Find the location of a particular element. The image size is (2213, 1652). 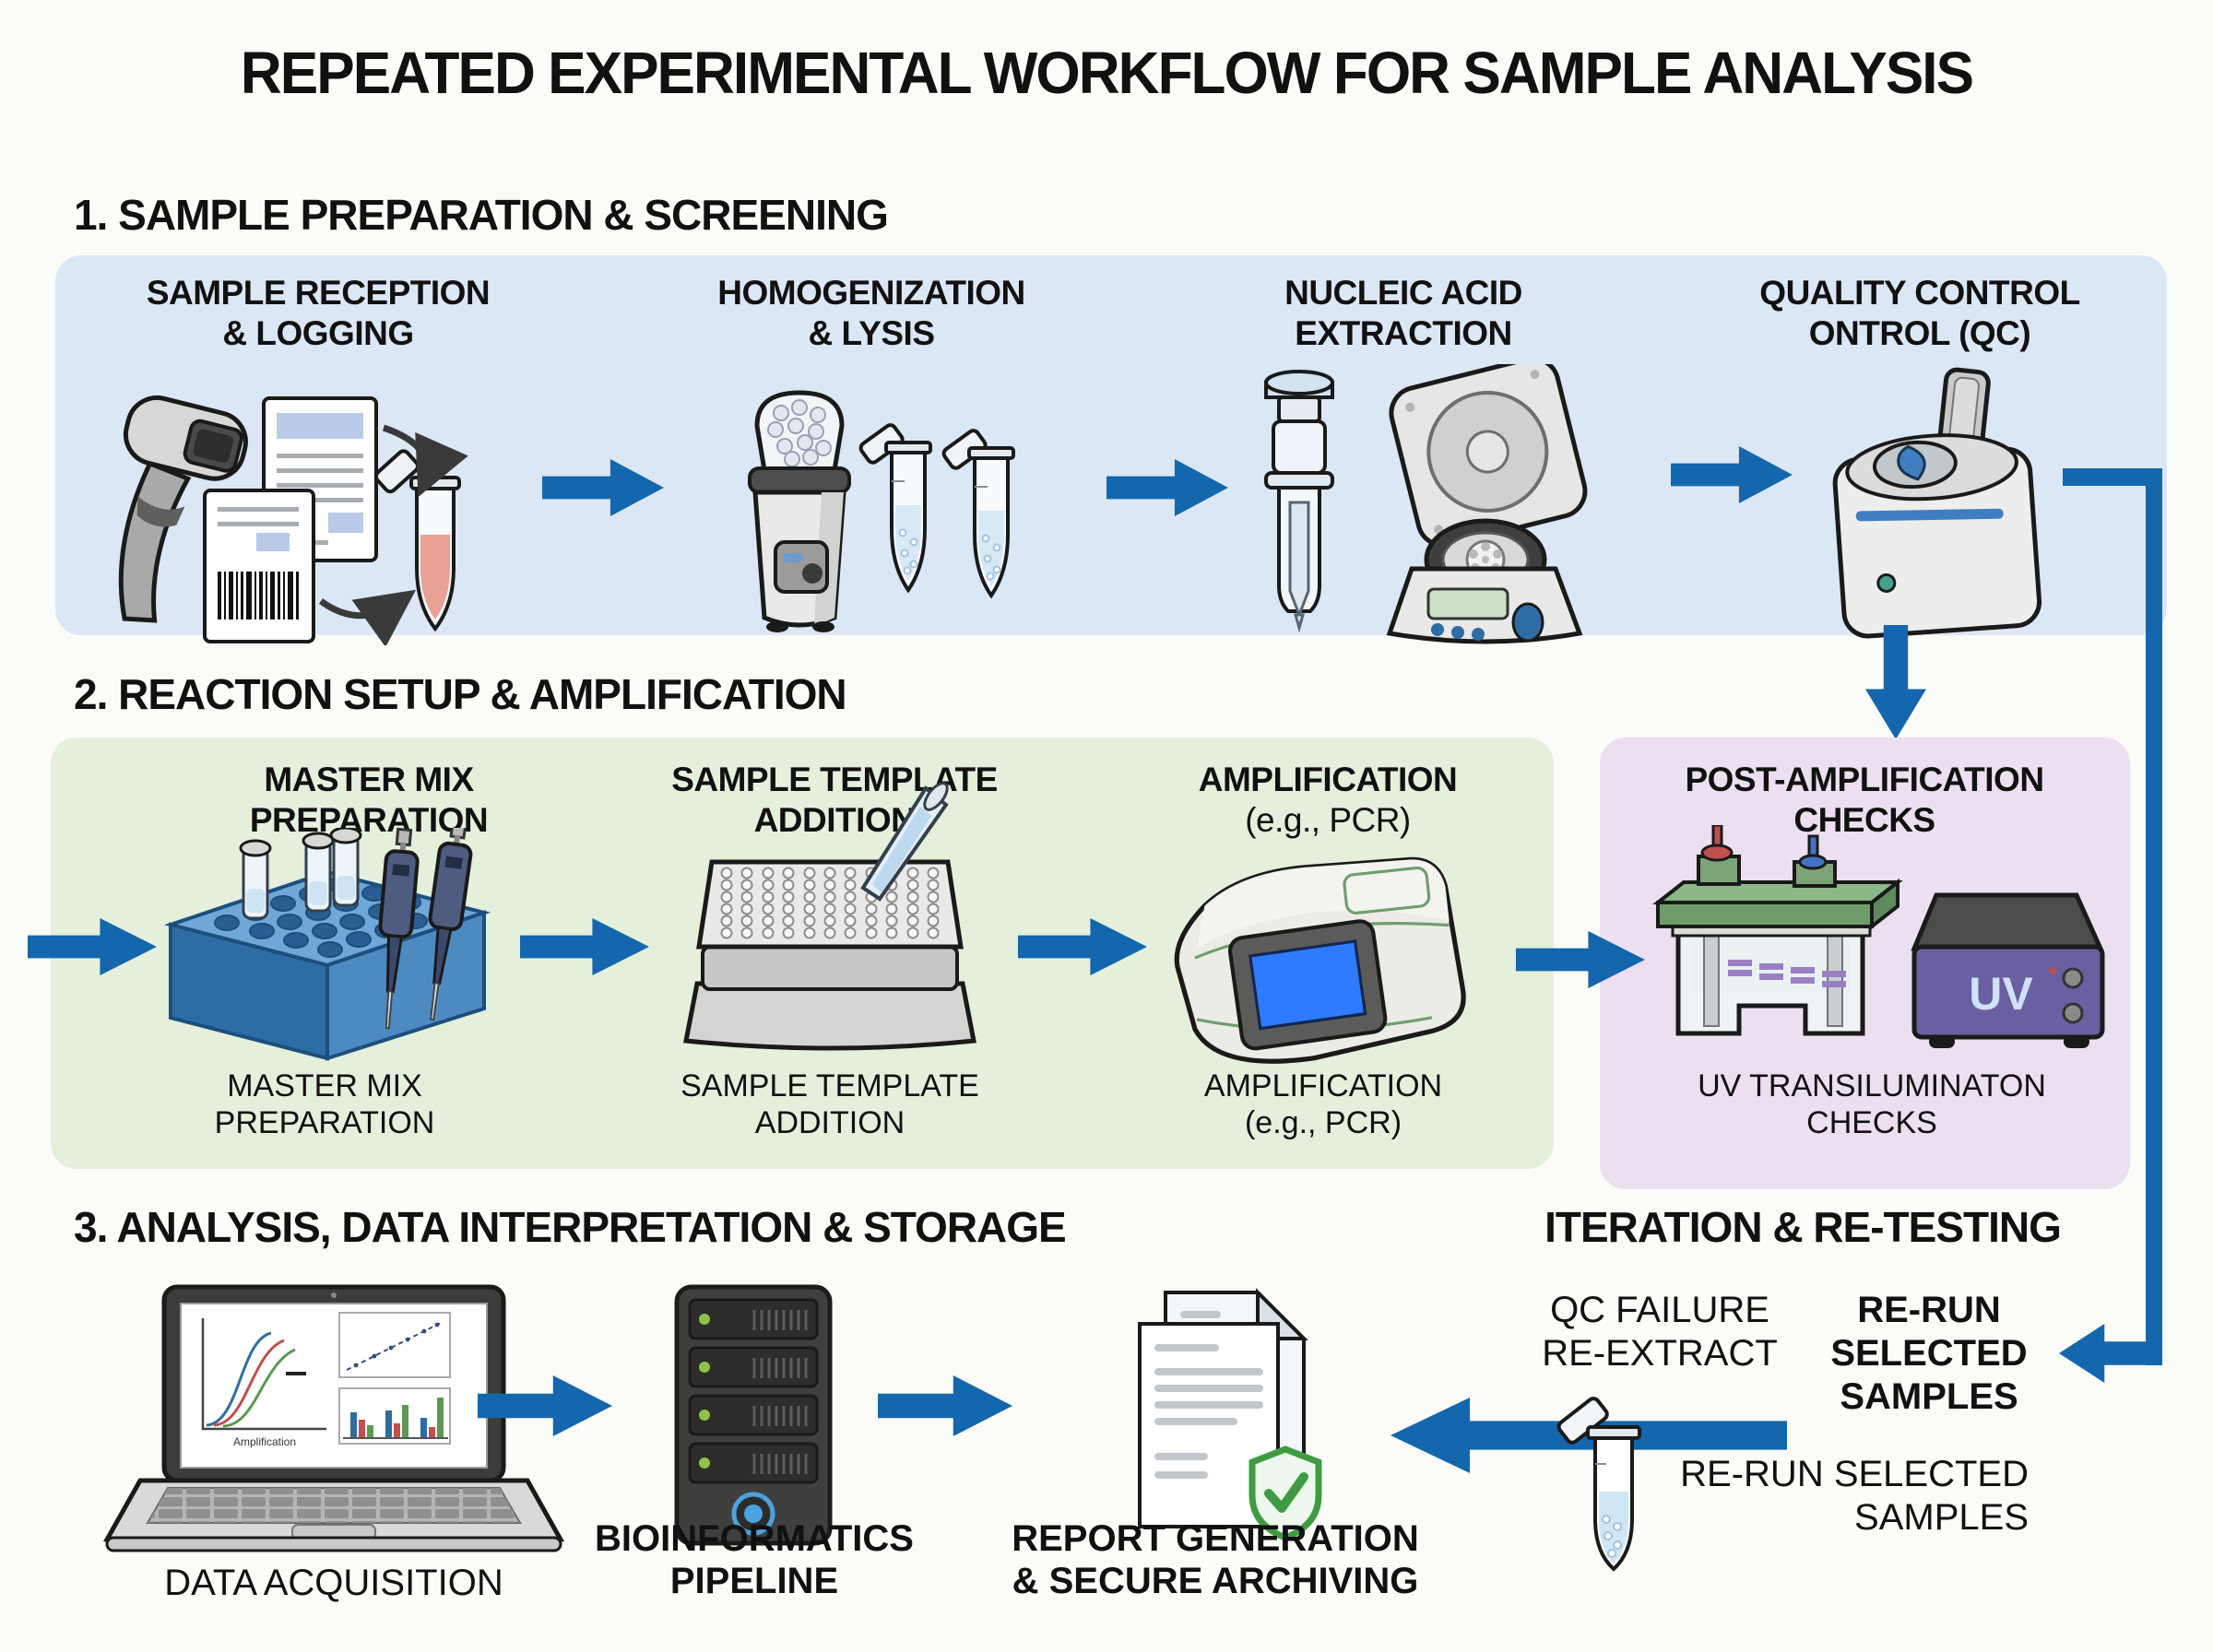

connector-vertical is located at coordinates (2154, 916).